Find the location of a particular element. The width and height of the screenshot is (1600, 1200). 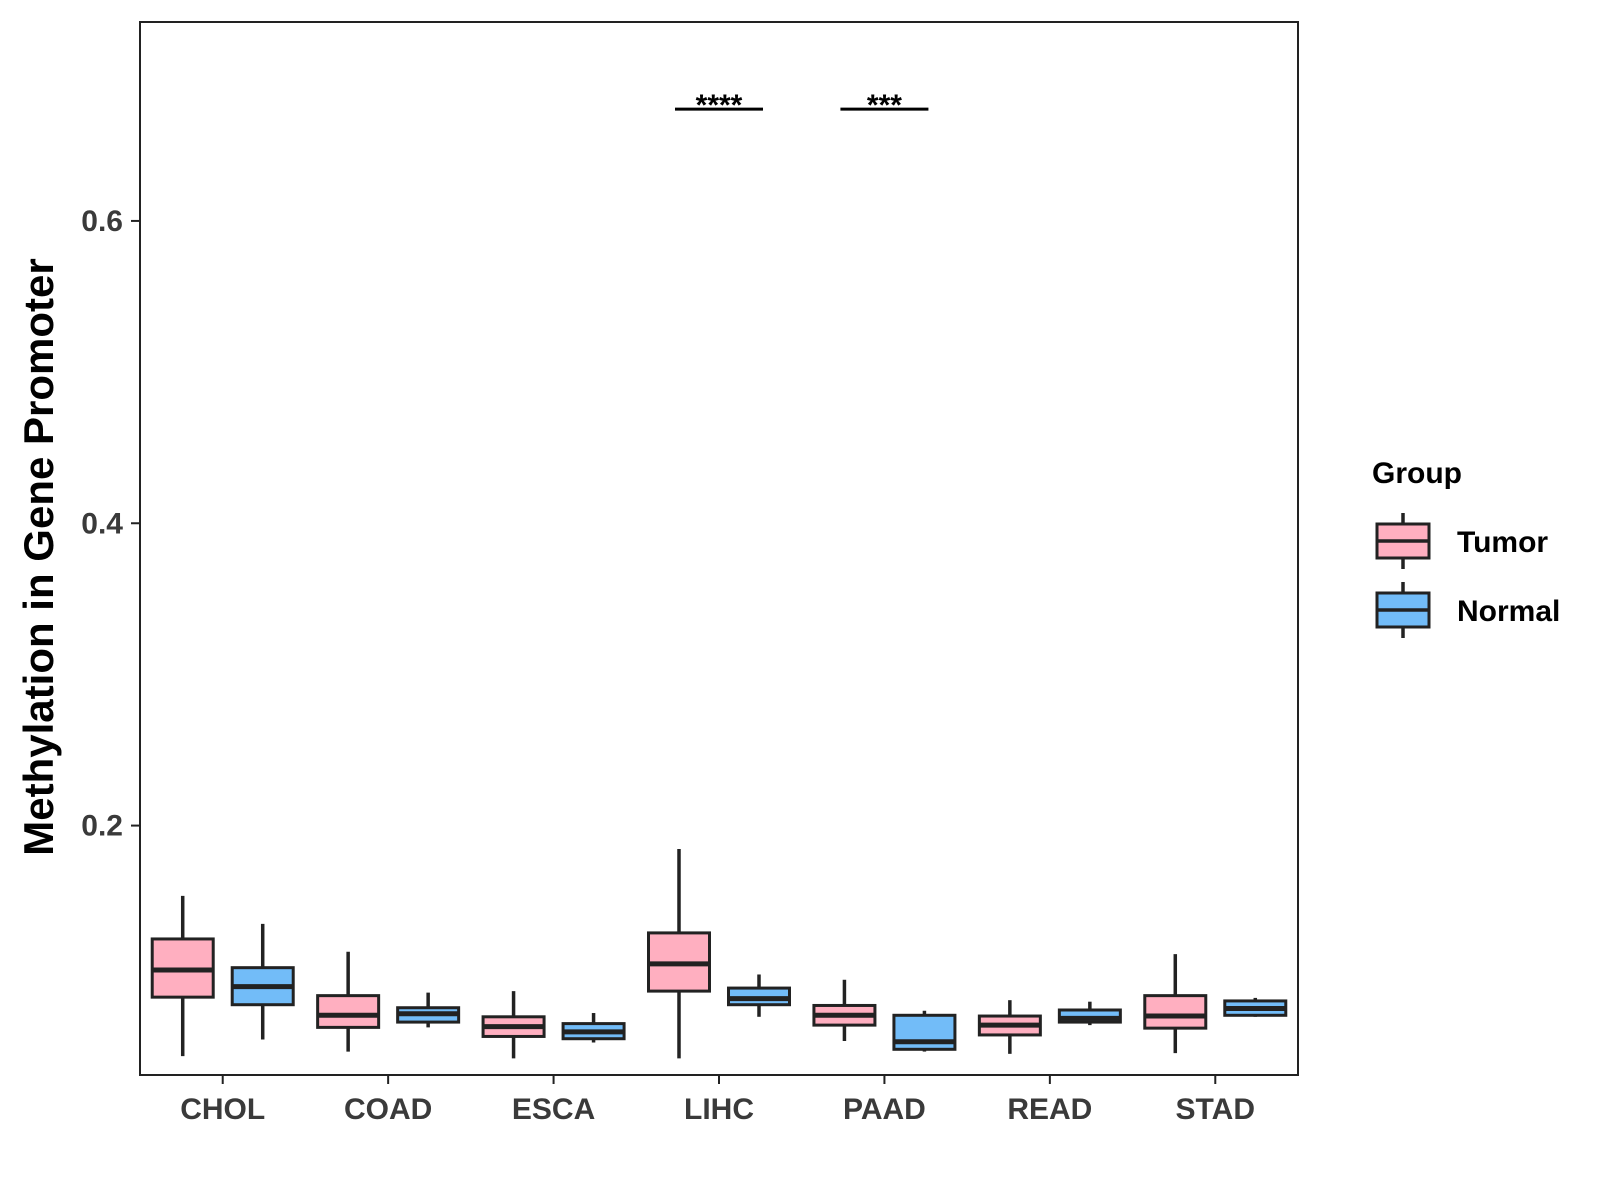

legend-title: Group is located at coordinates (1417, 473).